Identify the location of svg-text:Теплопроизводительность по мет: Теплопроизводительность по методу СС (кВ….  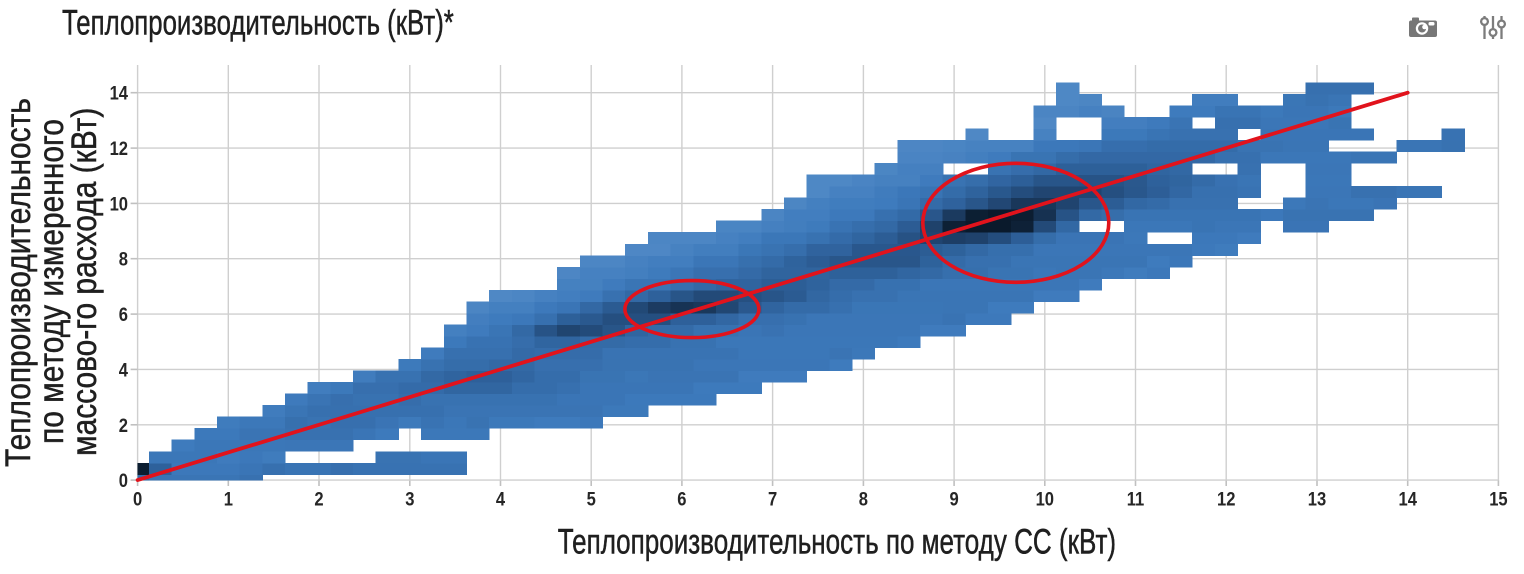
(837, 542).